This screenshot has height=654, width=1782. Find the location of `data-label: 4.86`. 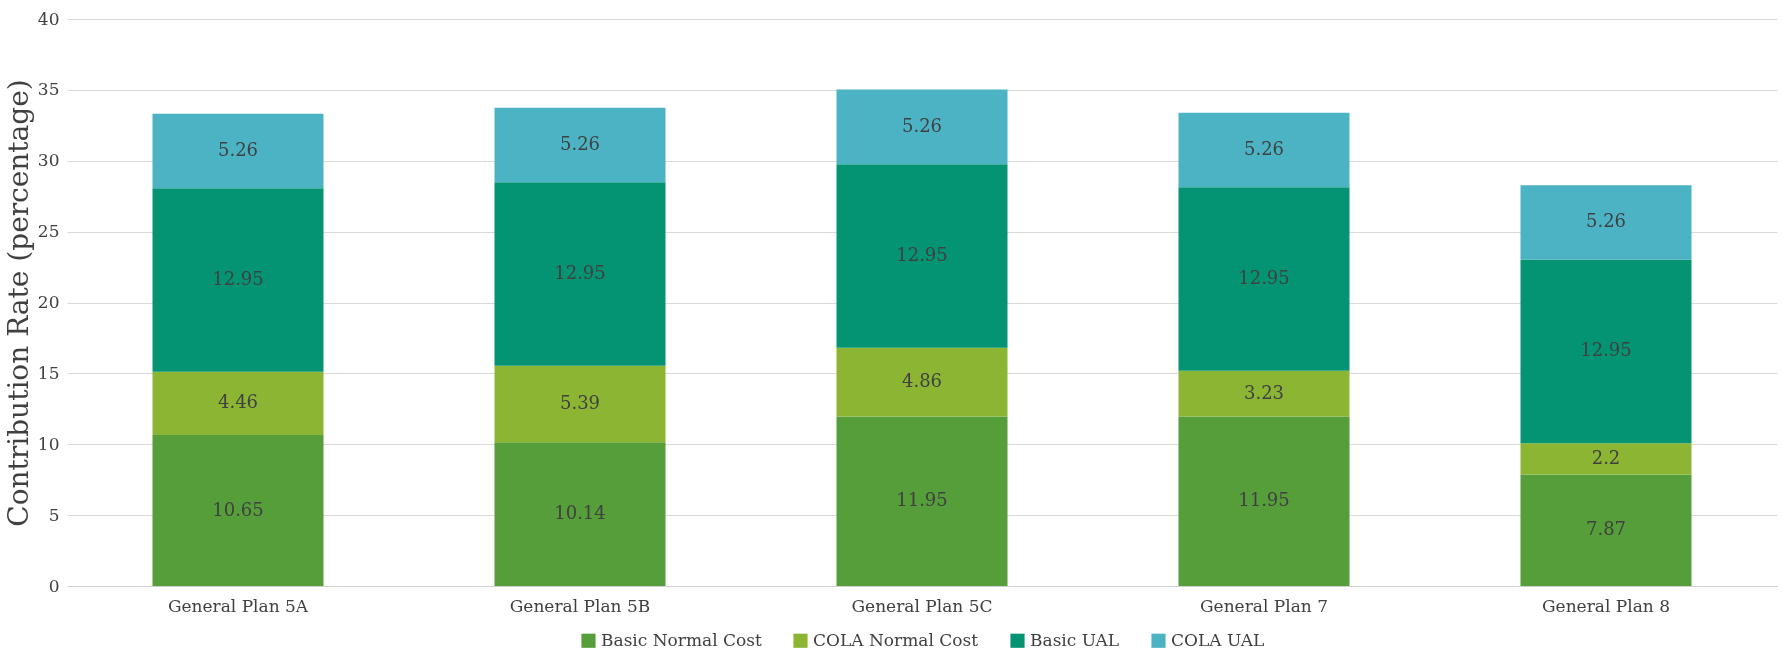

data-label: 4.86 is located at coordinates (922, 381).